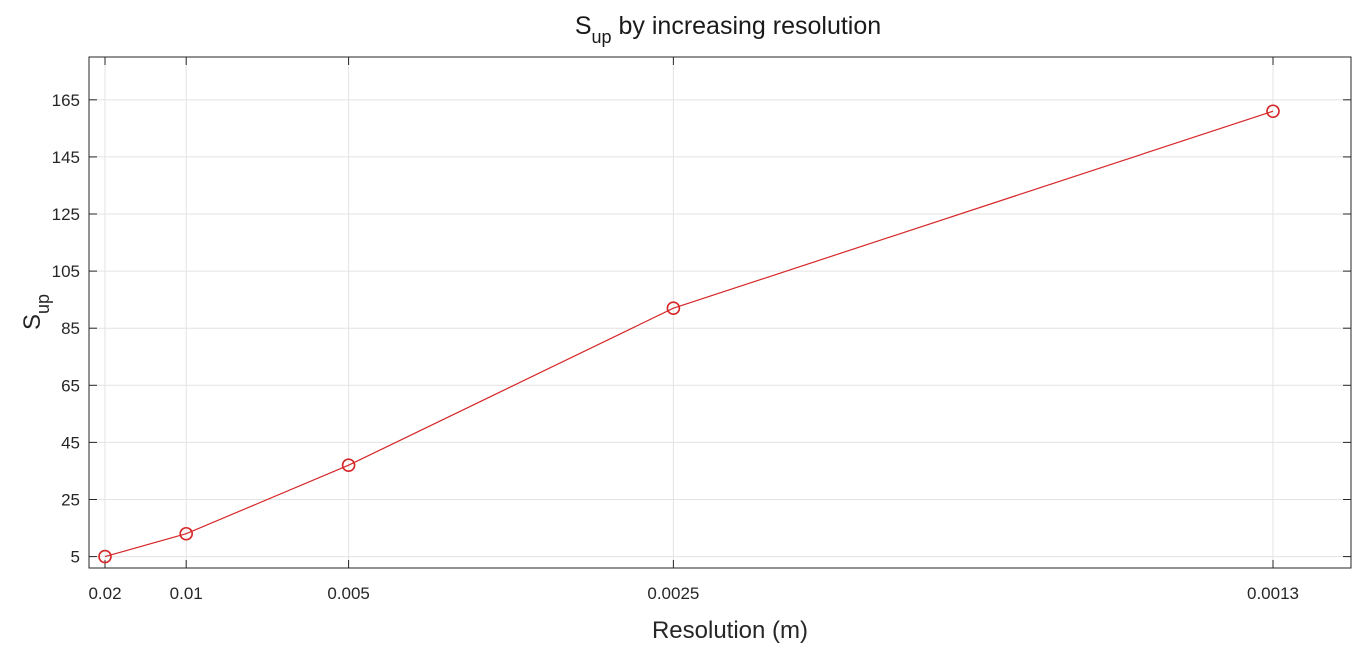  Describe the element at coordinates (66, 214) in the screenshot. I see `y-tick-label: 125` at that location.